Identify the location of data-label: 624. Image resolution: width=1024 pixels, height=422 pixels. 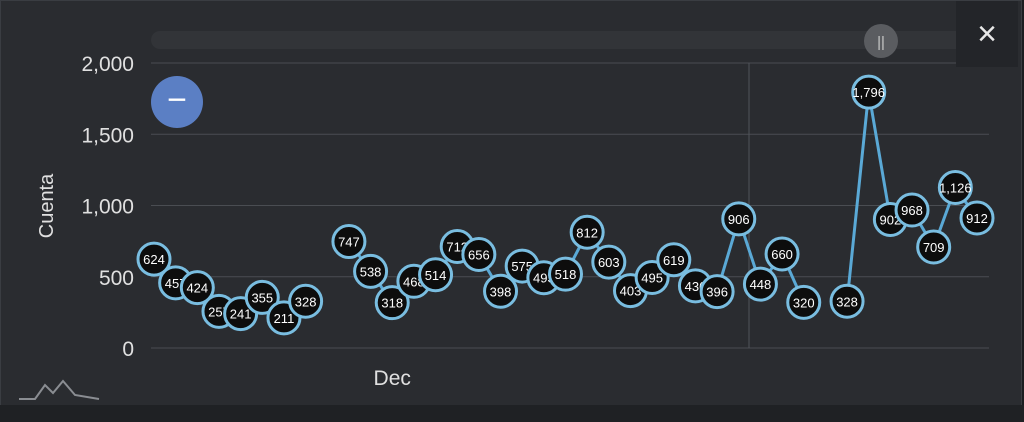
(154, 259).